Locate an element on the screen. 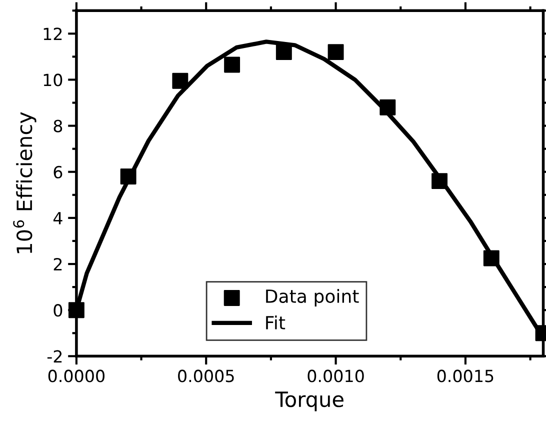 Image resolution: width=546 pixels, height=424 pixels. y-axis-title: 10$^{6}$ Efficiency is located at coordinates (24, 183).